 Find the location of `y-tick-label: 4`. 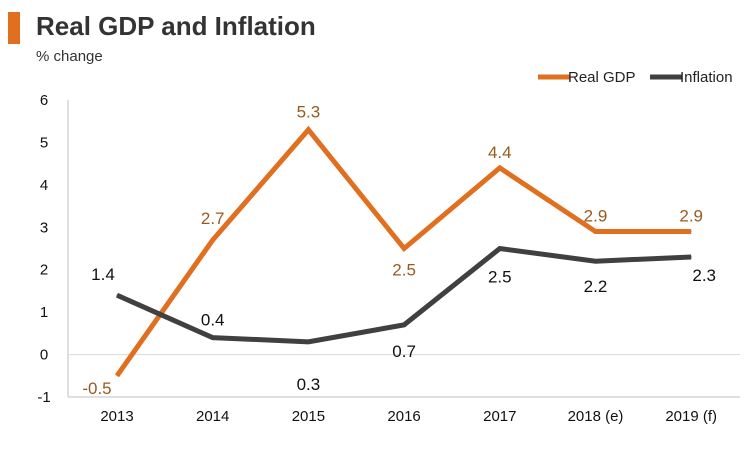

y-tick-label: 4 is located at coordinates (44, 185).